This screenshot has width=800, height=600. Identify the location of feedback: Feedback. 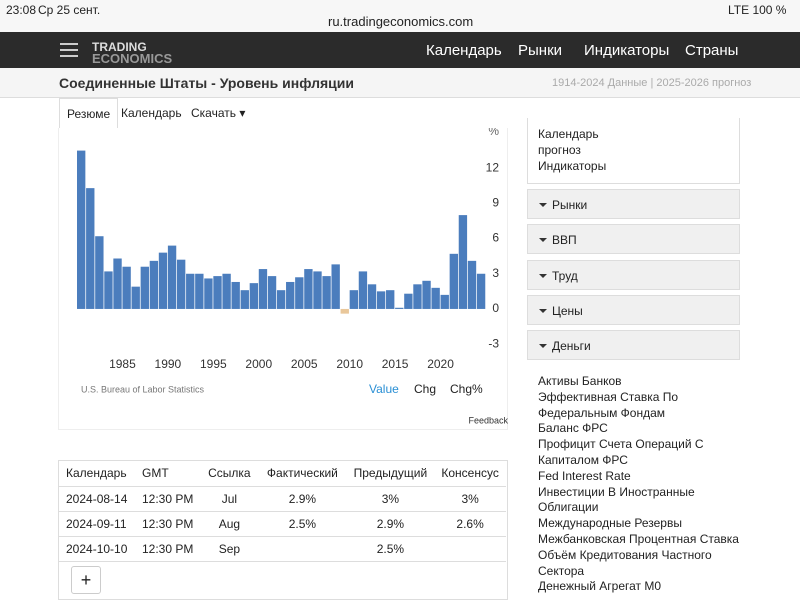
(488, 420).